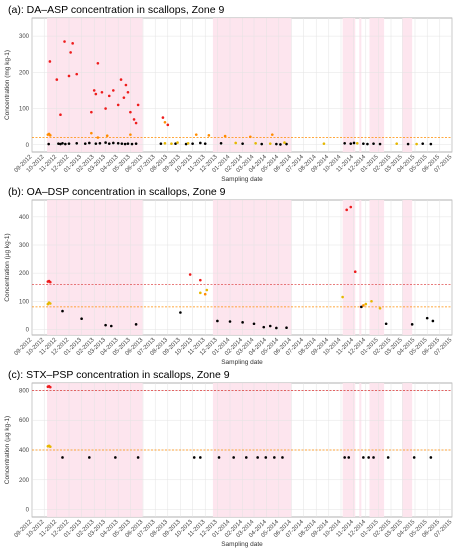 This screenshot has width=458, height=550. What do you see at coordinates (242, 544) in the screenshot?
I see `x-axis-label: Sampling date` at bounding box center [242, 544].